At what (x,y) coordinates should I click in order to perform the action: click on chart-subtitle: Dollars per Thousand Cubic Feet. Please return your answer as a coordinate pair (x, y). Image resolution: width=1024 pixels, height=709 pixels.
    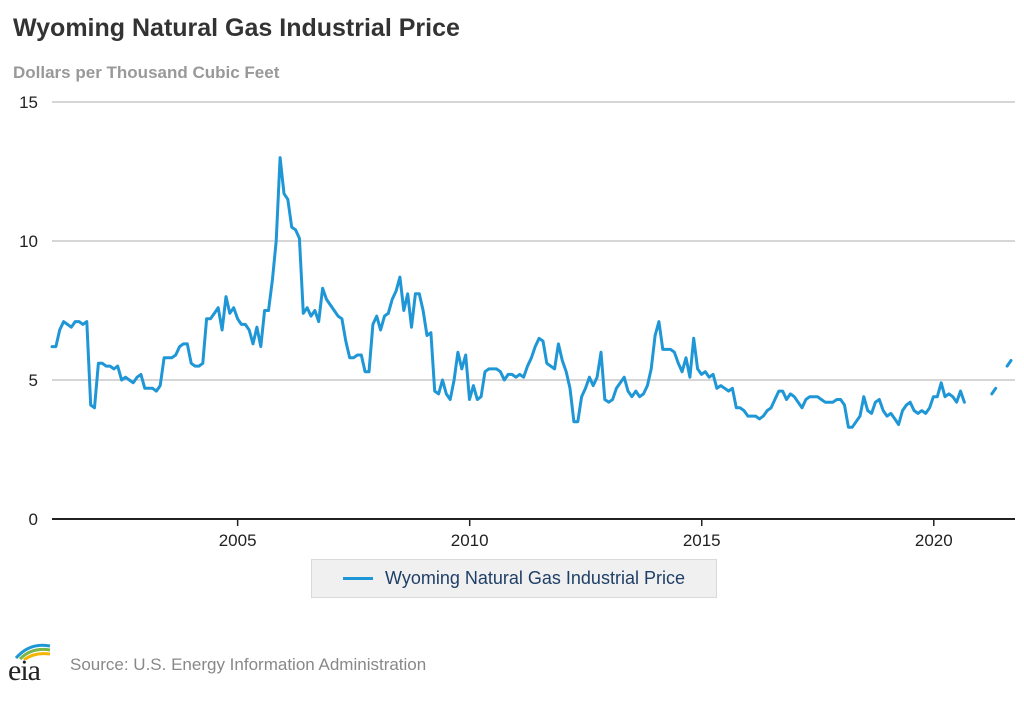
    Looking at the image, I should click on (146, 72).